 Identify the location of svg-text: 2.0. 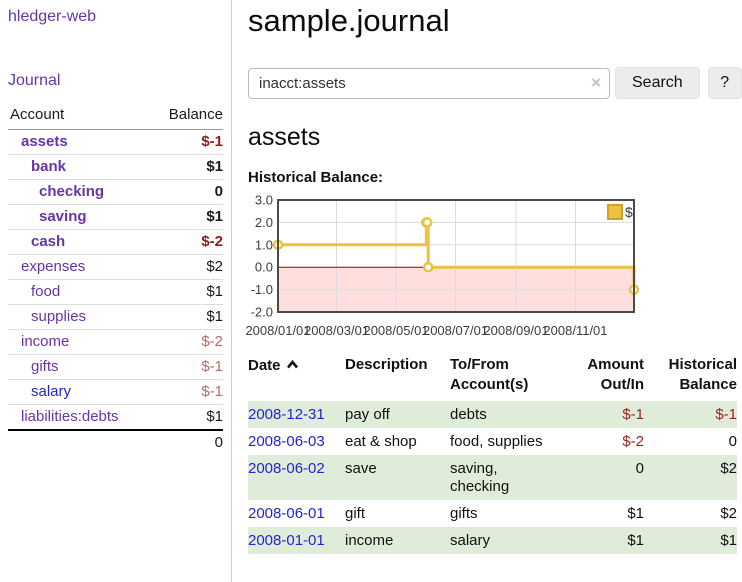
(264, 222).